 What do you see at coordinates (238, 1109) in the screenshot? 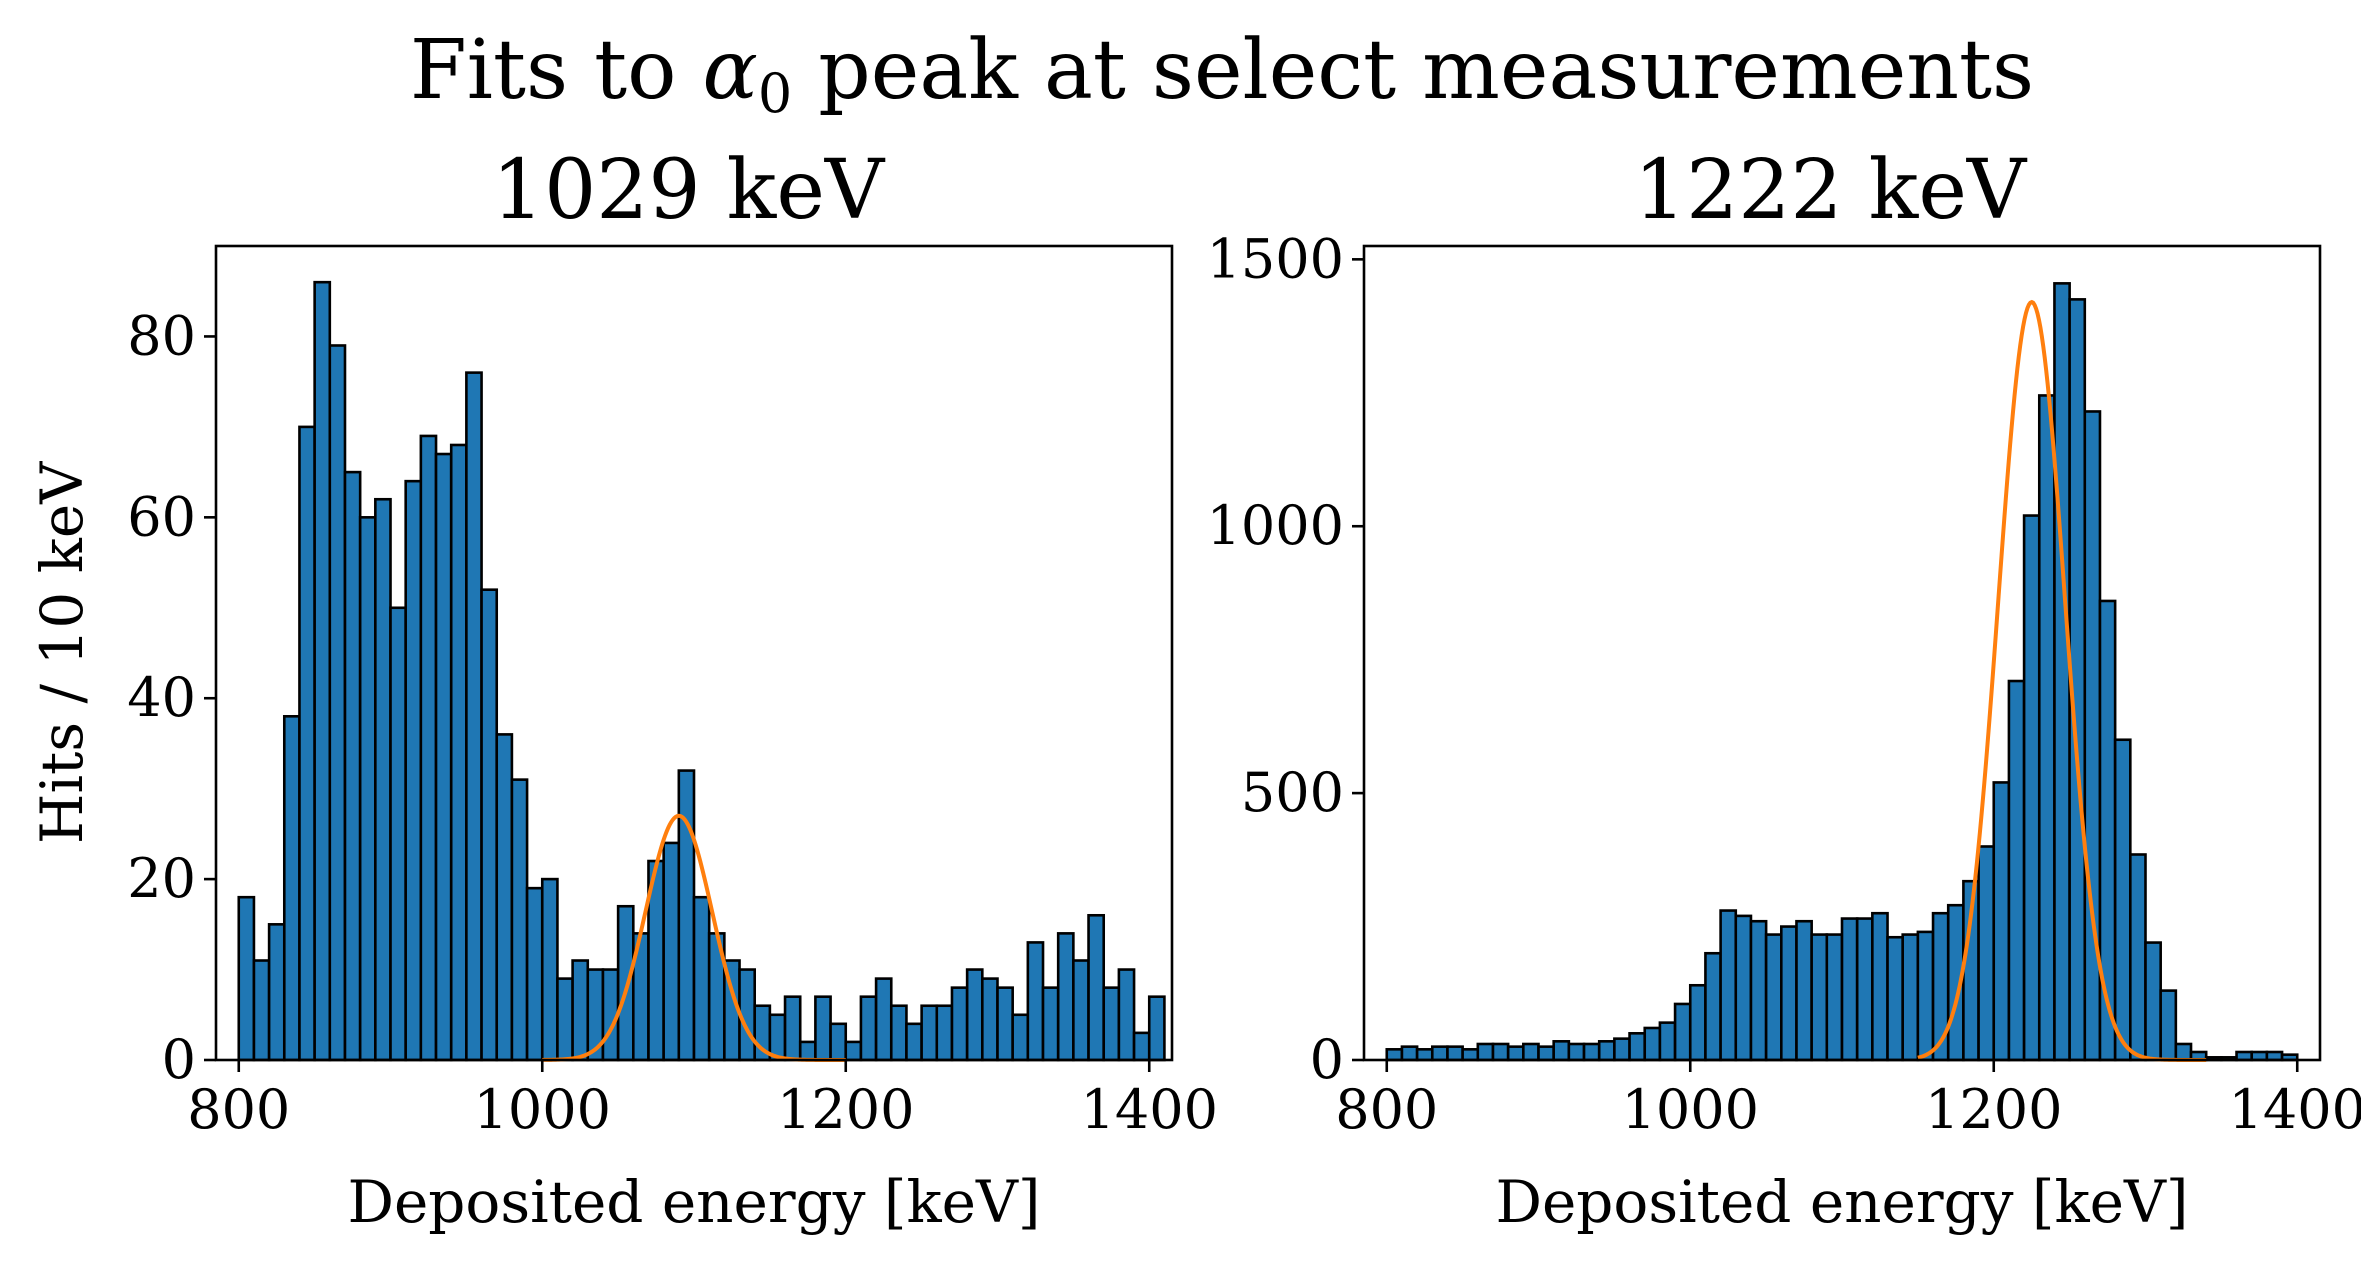
I see `chart-1-xtick-label-800: 800` at bounding box center [238, 1109].